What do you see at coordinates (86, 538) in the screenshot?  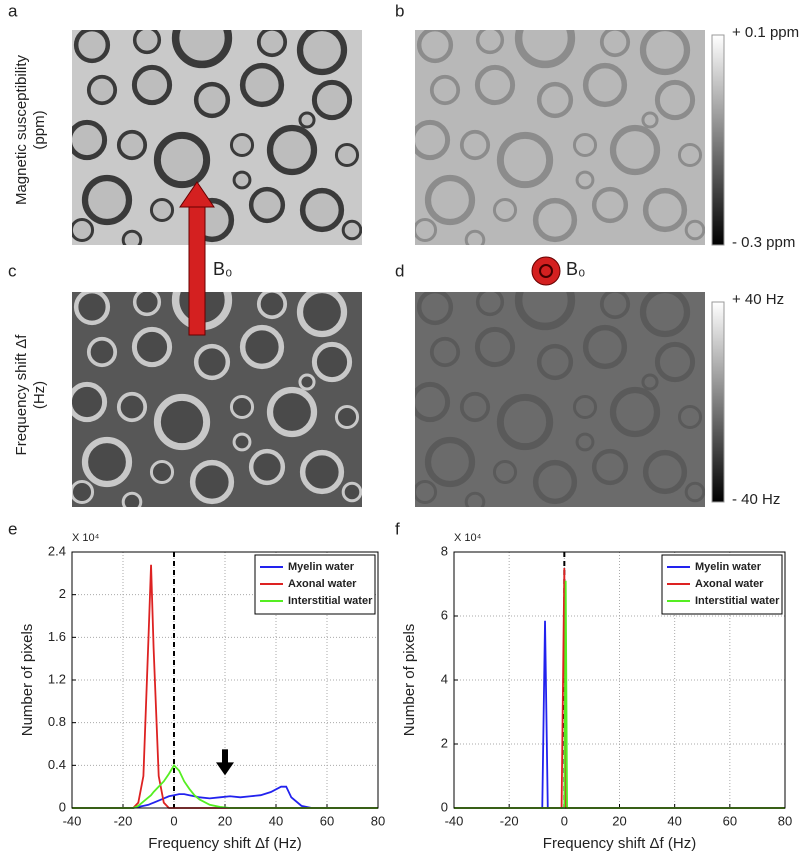 I see `y-multiplier: X 10⁴` at bounding box center [86, 538].